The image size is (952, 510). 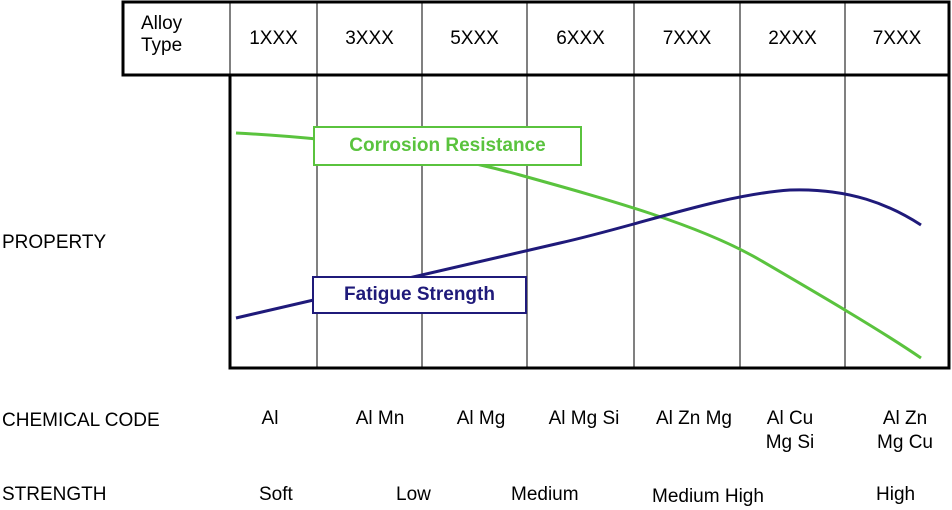 I want to click on strength-low: Low, so click(x=413, y=494).